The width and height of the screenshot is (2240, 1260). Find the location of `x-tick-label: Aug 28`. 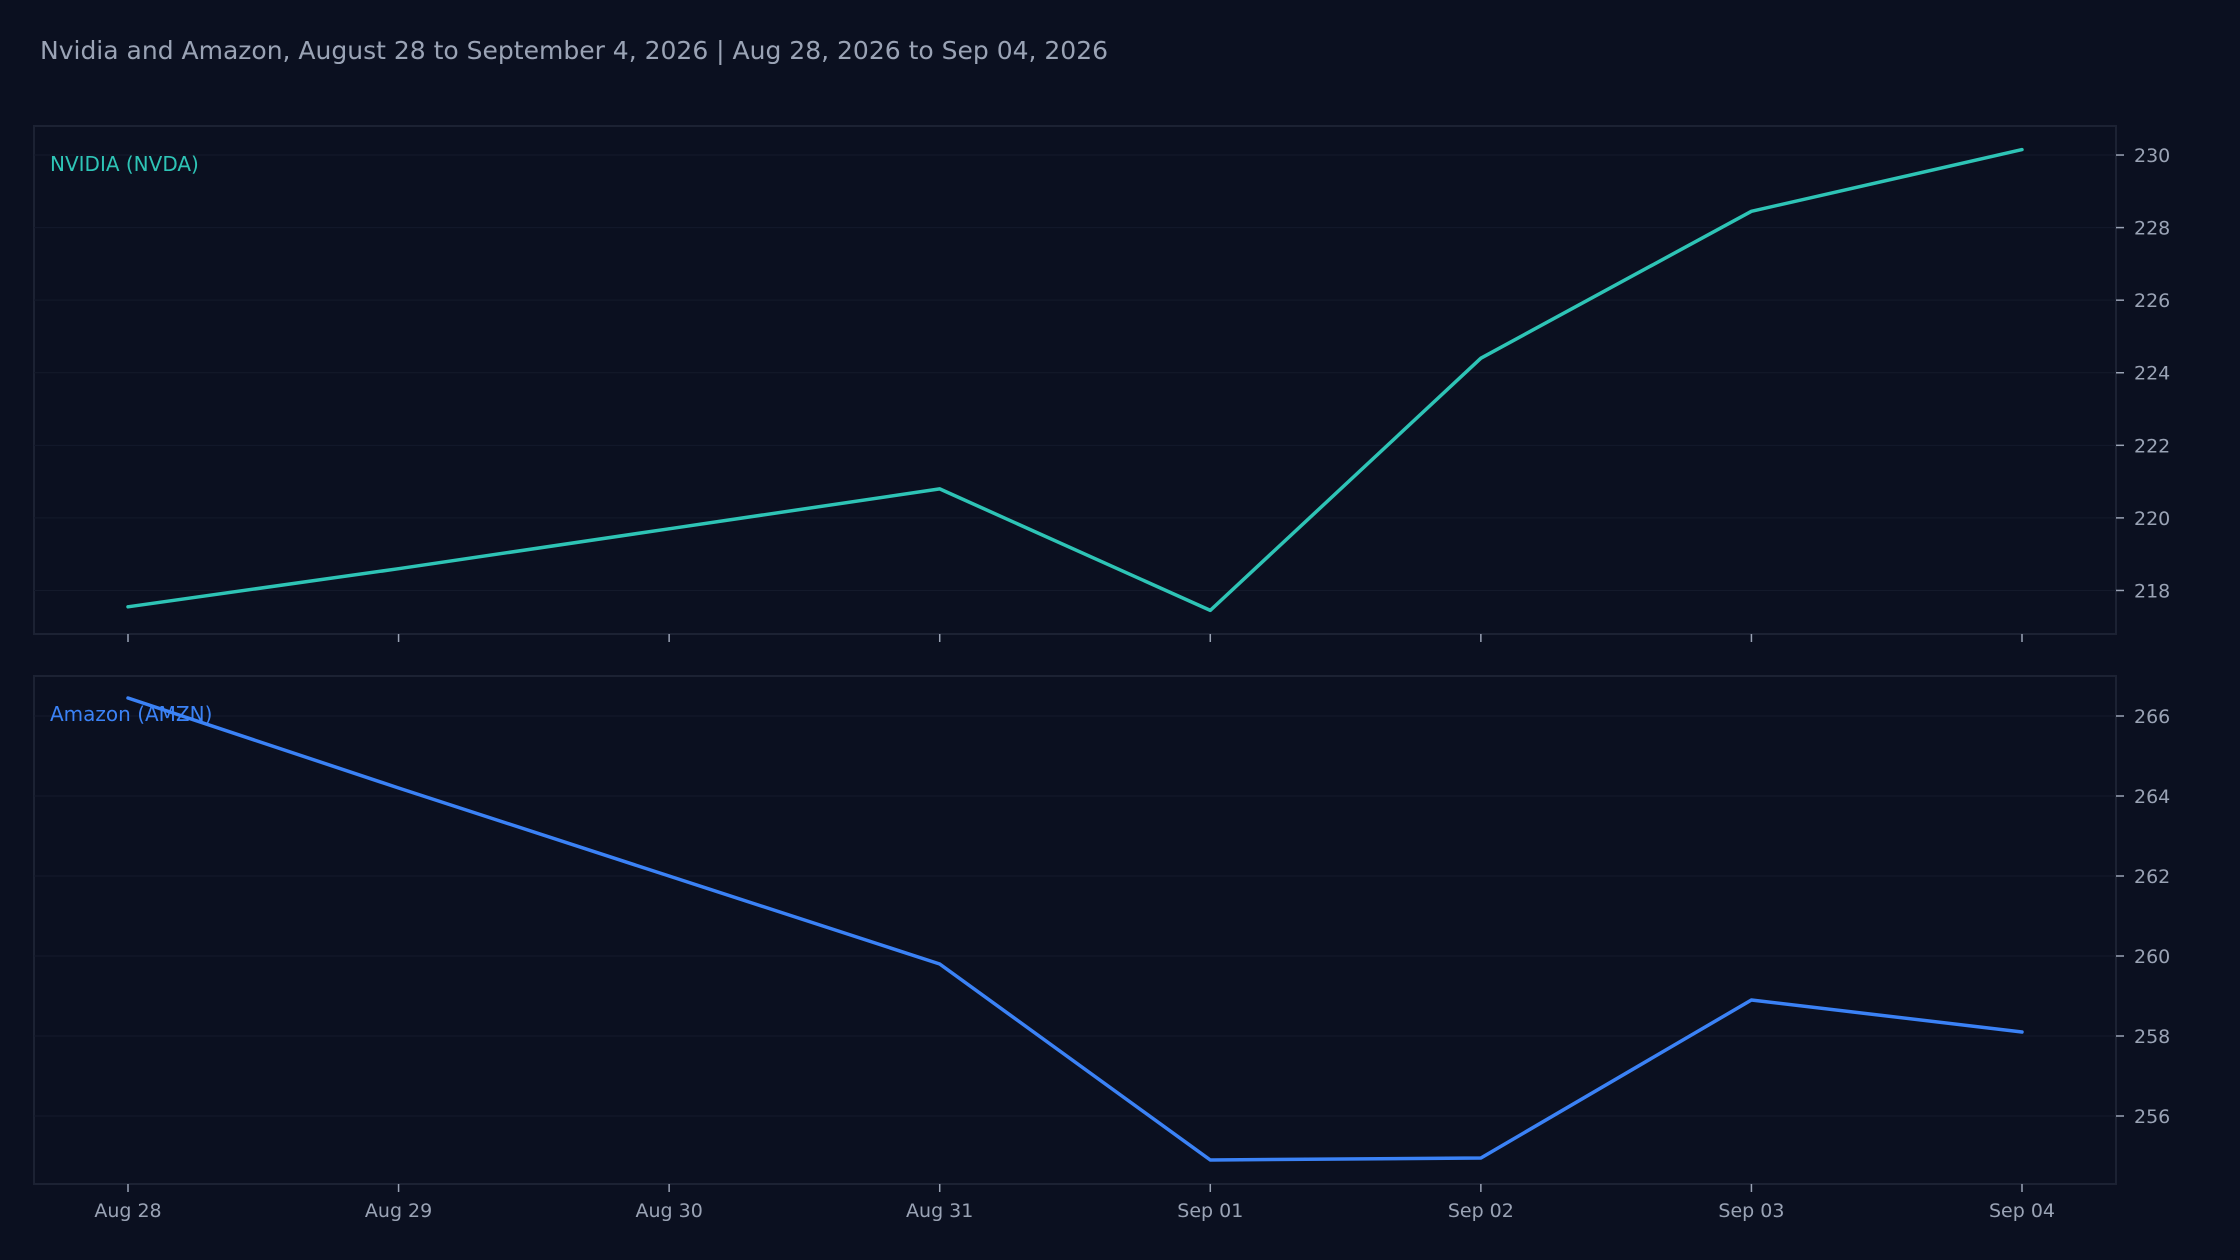

x-tick-label: Aug 28 is located at coordinates (127, 1211).